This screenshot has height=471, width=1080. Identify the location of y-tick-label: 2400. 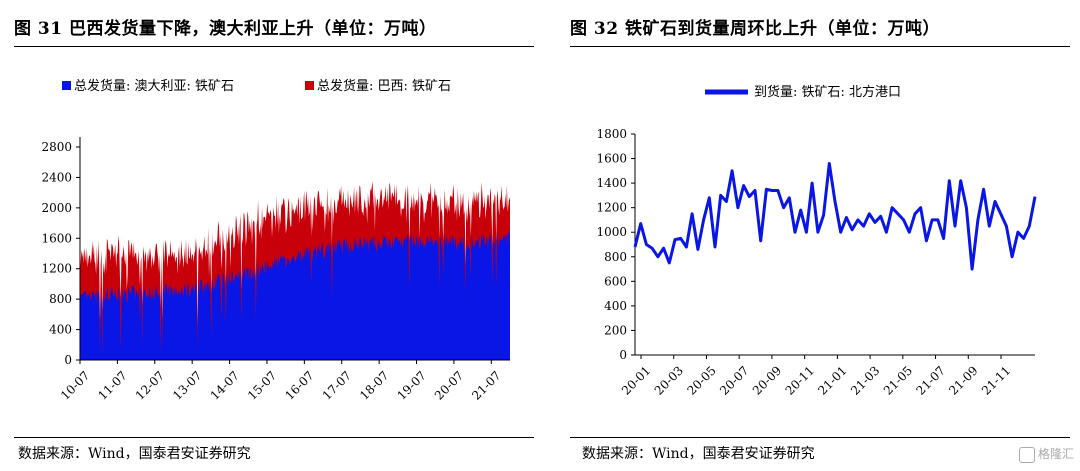
(56, 177).